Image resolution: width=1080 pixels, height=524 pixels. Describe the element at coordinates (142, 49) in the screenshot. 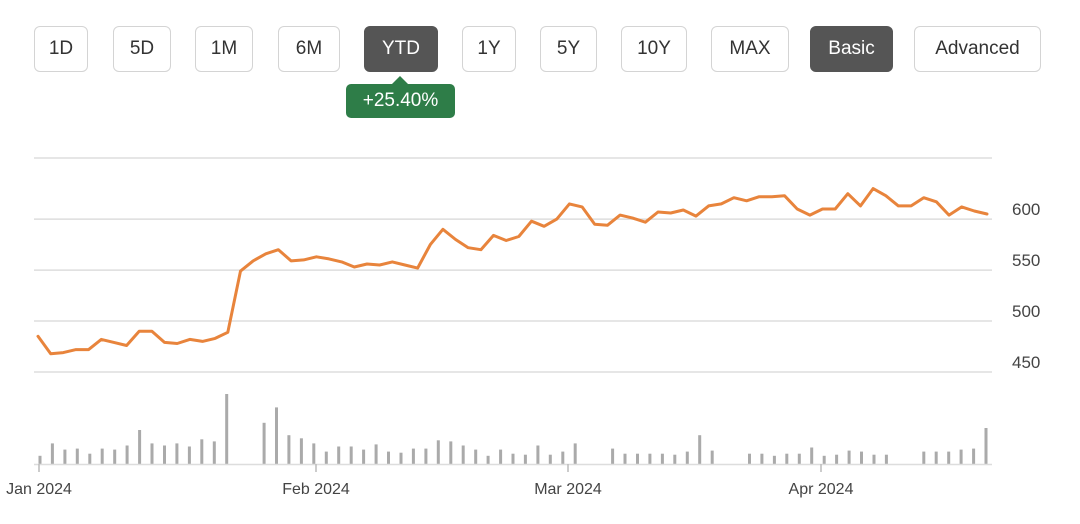

I see `range-button-5d: 5D` at that location.